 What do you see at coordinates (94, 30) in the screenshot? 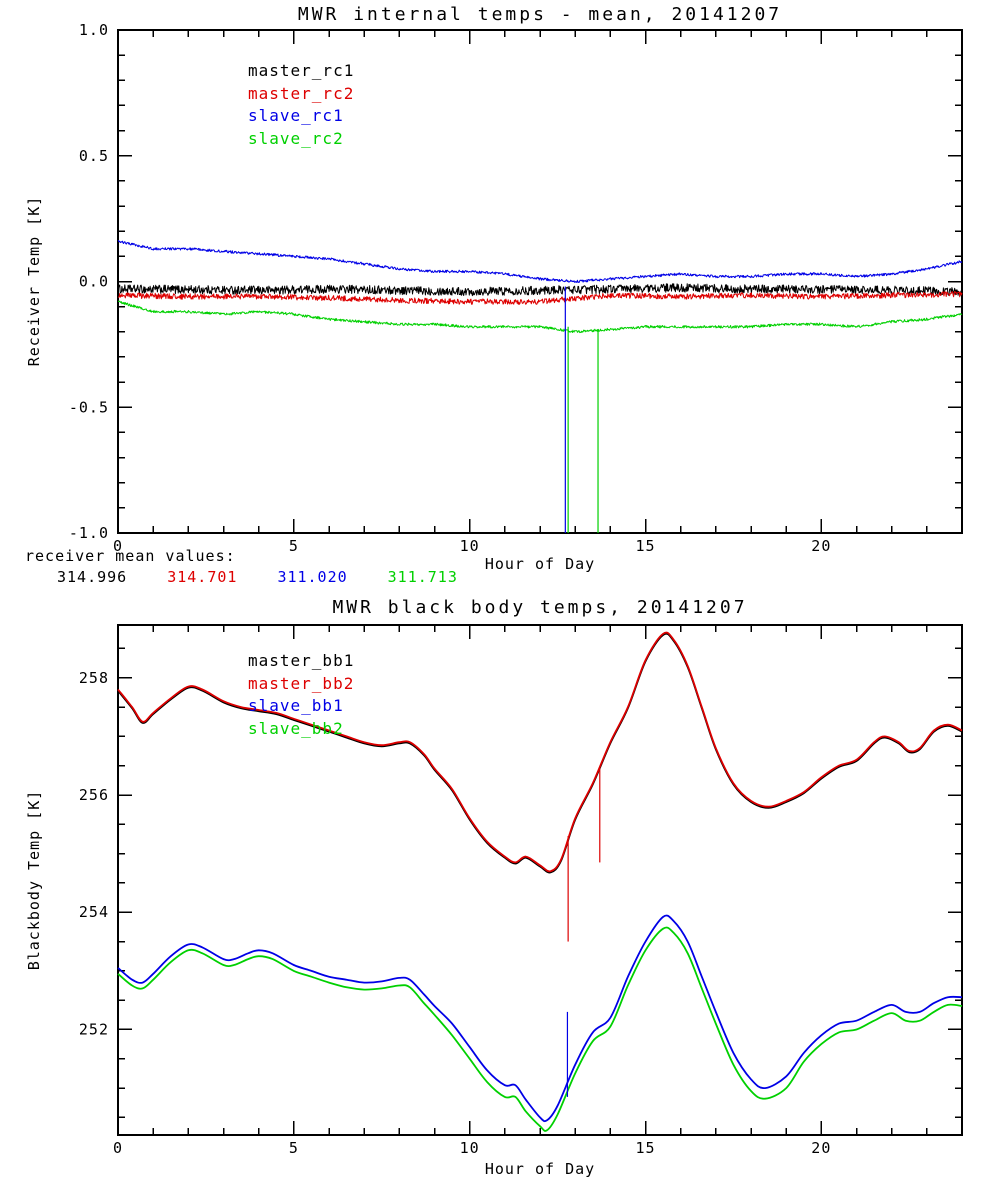
I see `y-tick-label: 1.0` at bounding box center [94, 30].